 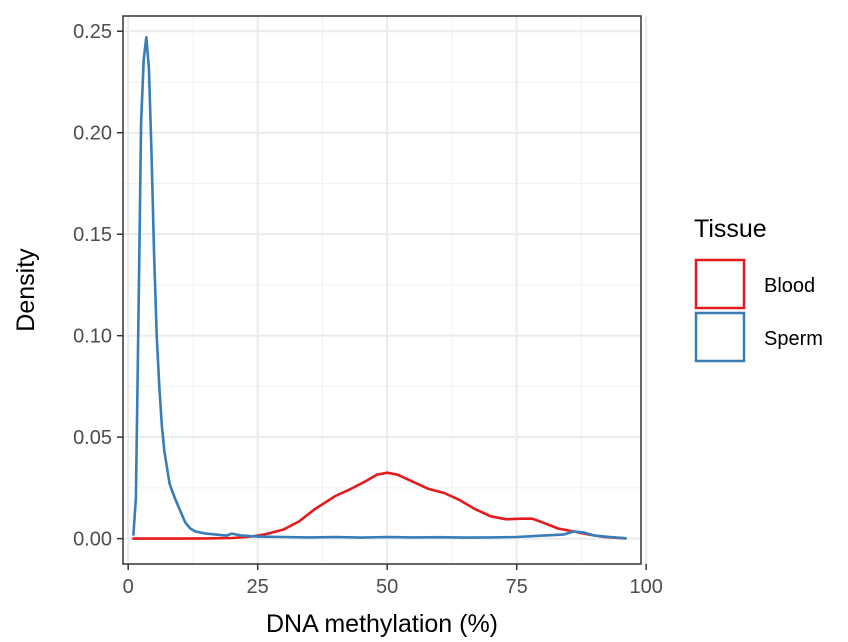 I want to click on legend-label-blood: Blood, so click(x=789, y=286).